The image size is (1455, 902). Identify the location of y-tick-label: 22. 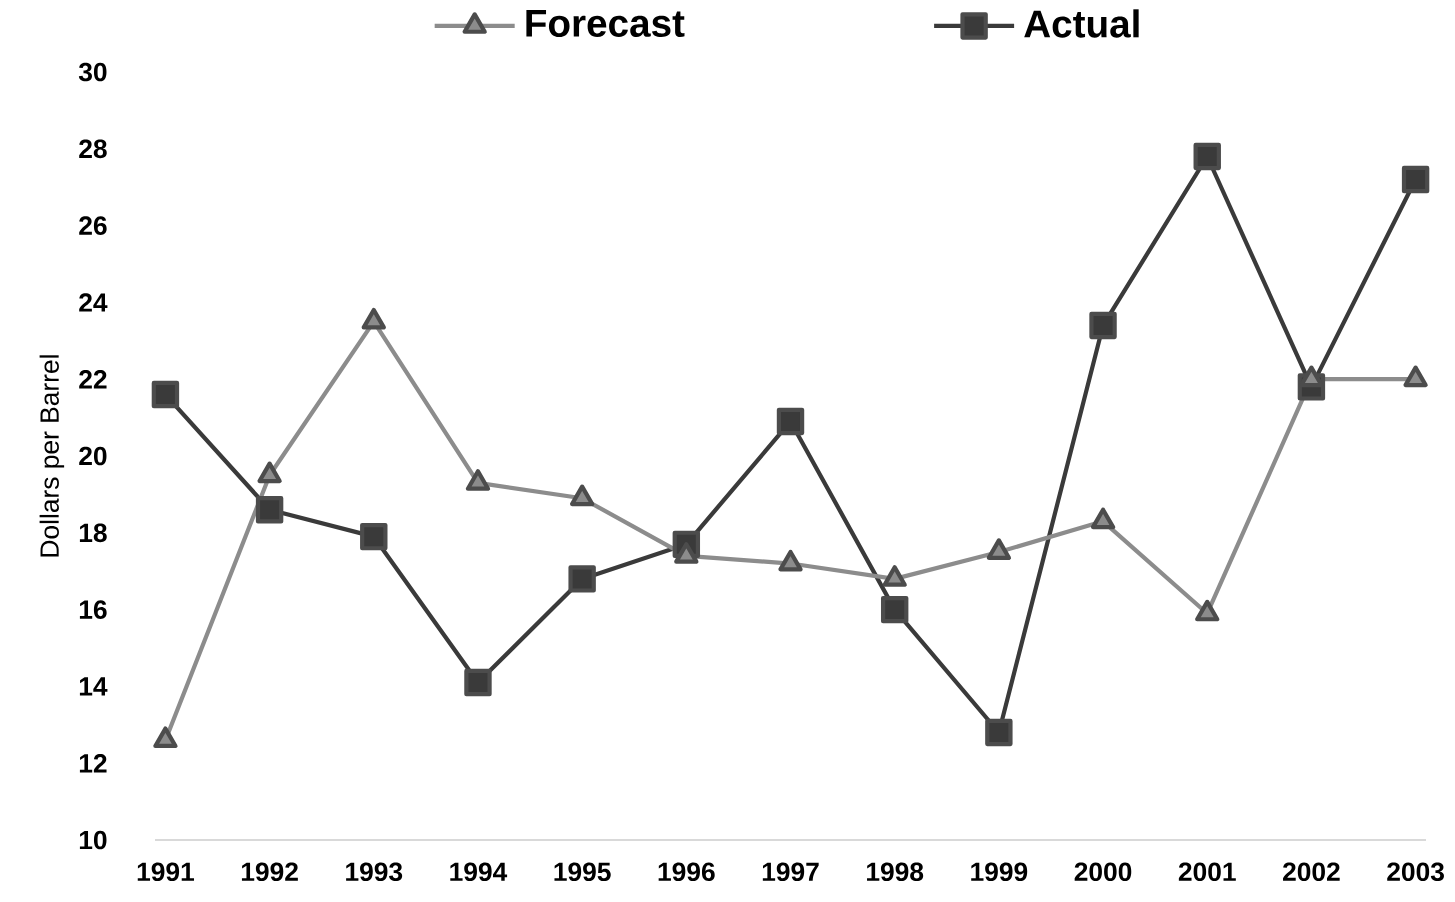
(93, 379).